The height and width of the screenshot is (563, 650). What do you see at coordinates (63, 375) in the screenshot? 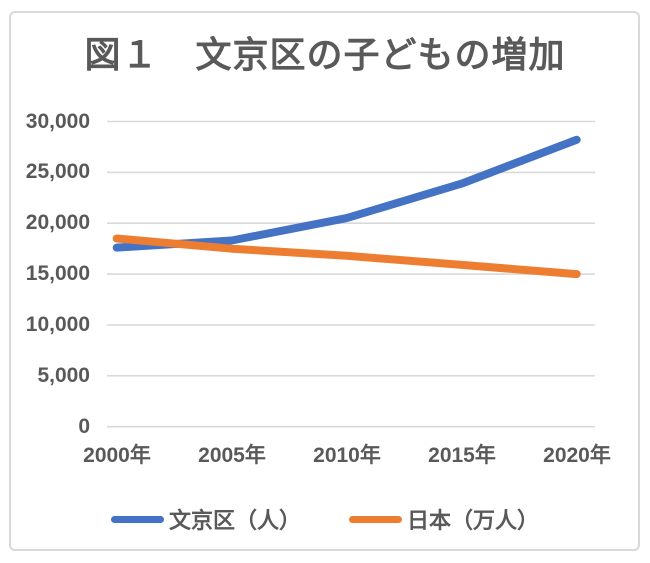
I see `y-axis-tick-label: 5,000` at bounding box center [63, 375].